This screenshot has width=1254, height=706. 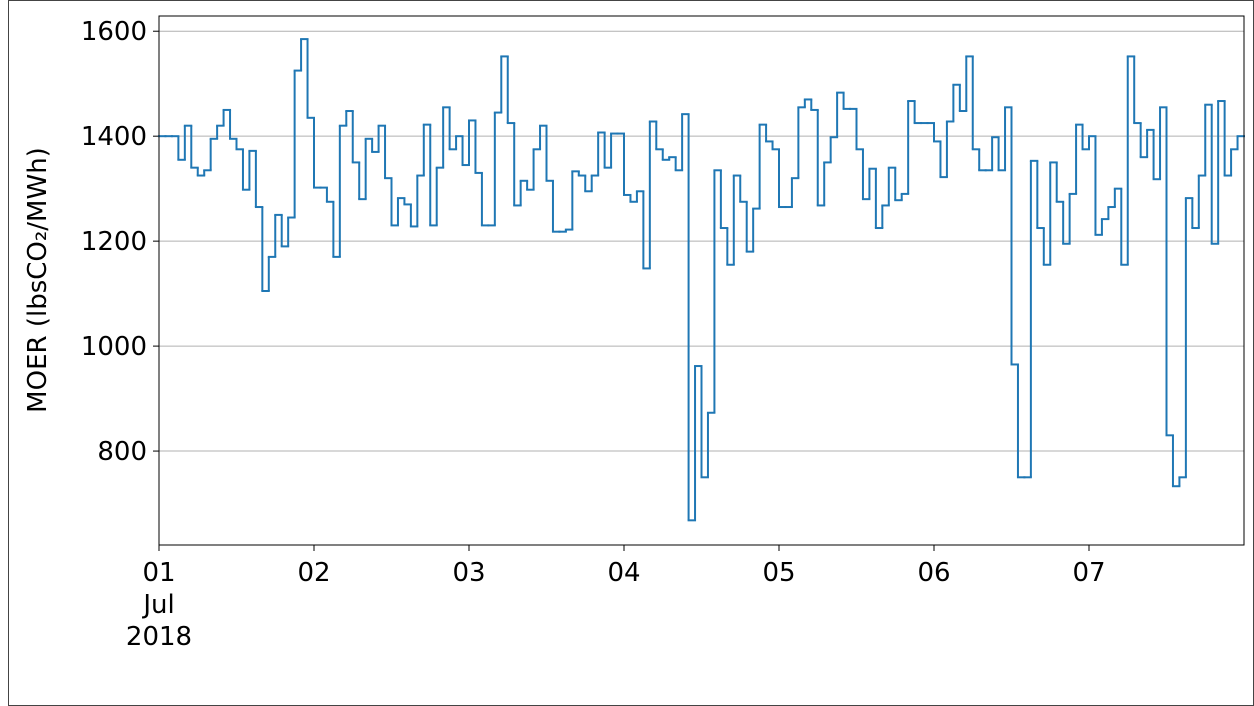 I want to click on x-tick-label: 04, so click(x=623, y=573).